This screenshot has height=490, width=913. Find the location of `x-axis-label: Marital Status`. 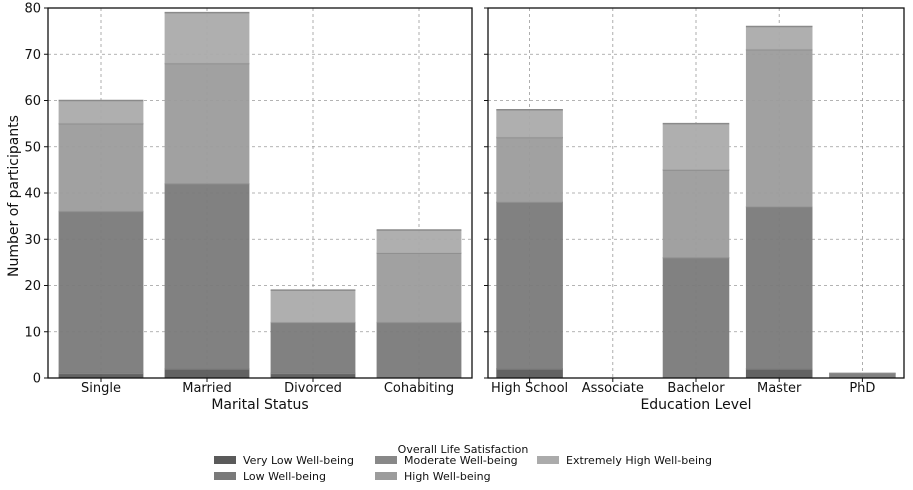

x-axis-label: Marital Status is located at coordinates (259, 405).